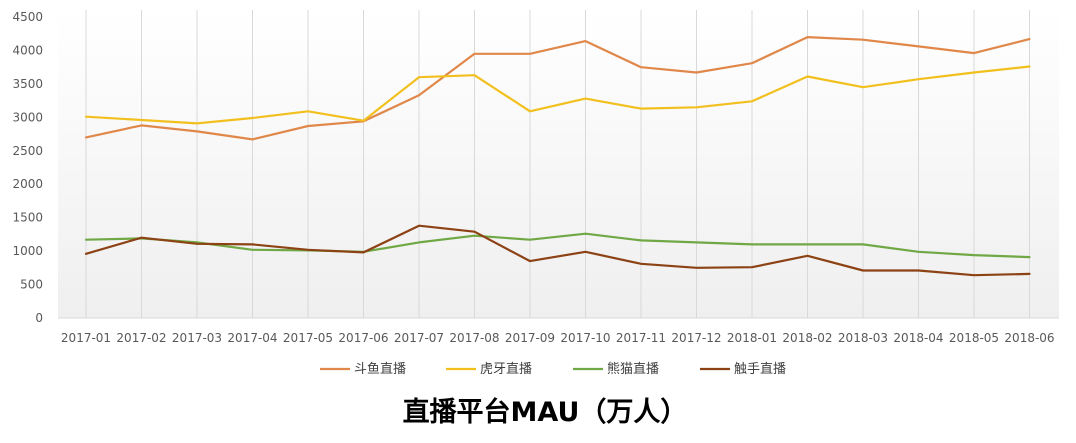 The image size is (1076, 443). What do you see at coordinates (633, 369) in the screenshot?
I see `legend-label: 熊猫直播` at bounding box center [633, 369].